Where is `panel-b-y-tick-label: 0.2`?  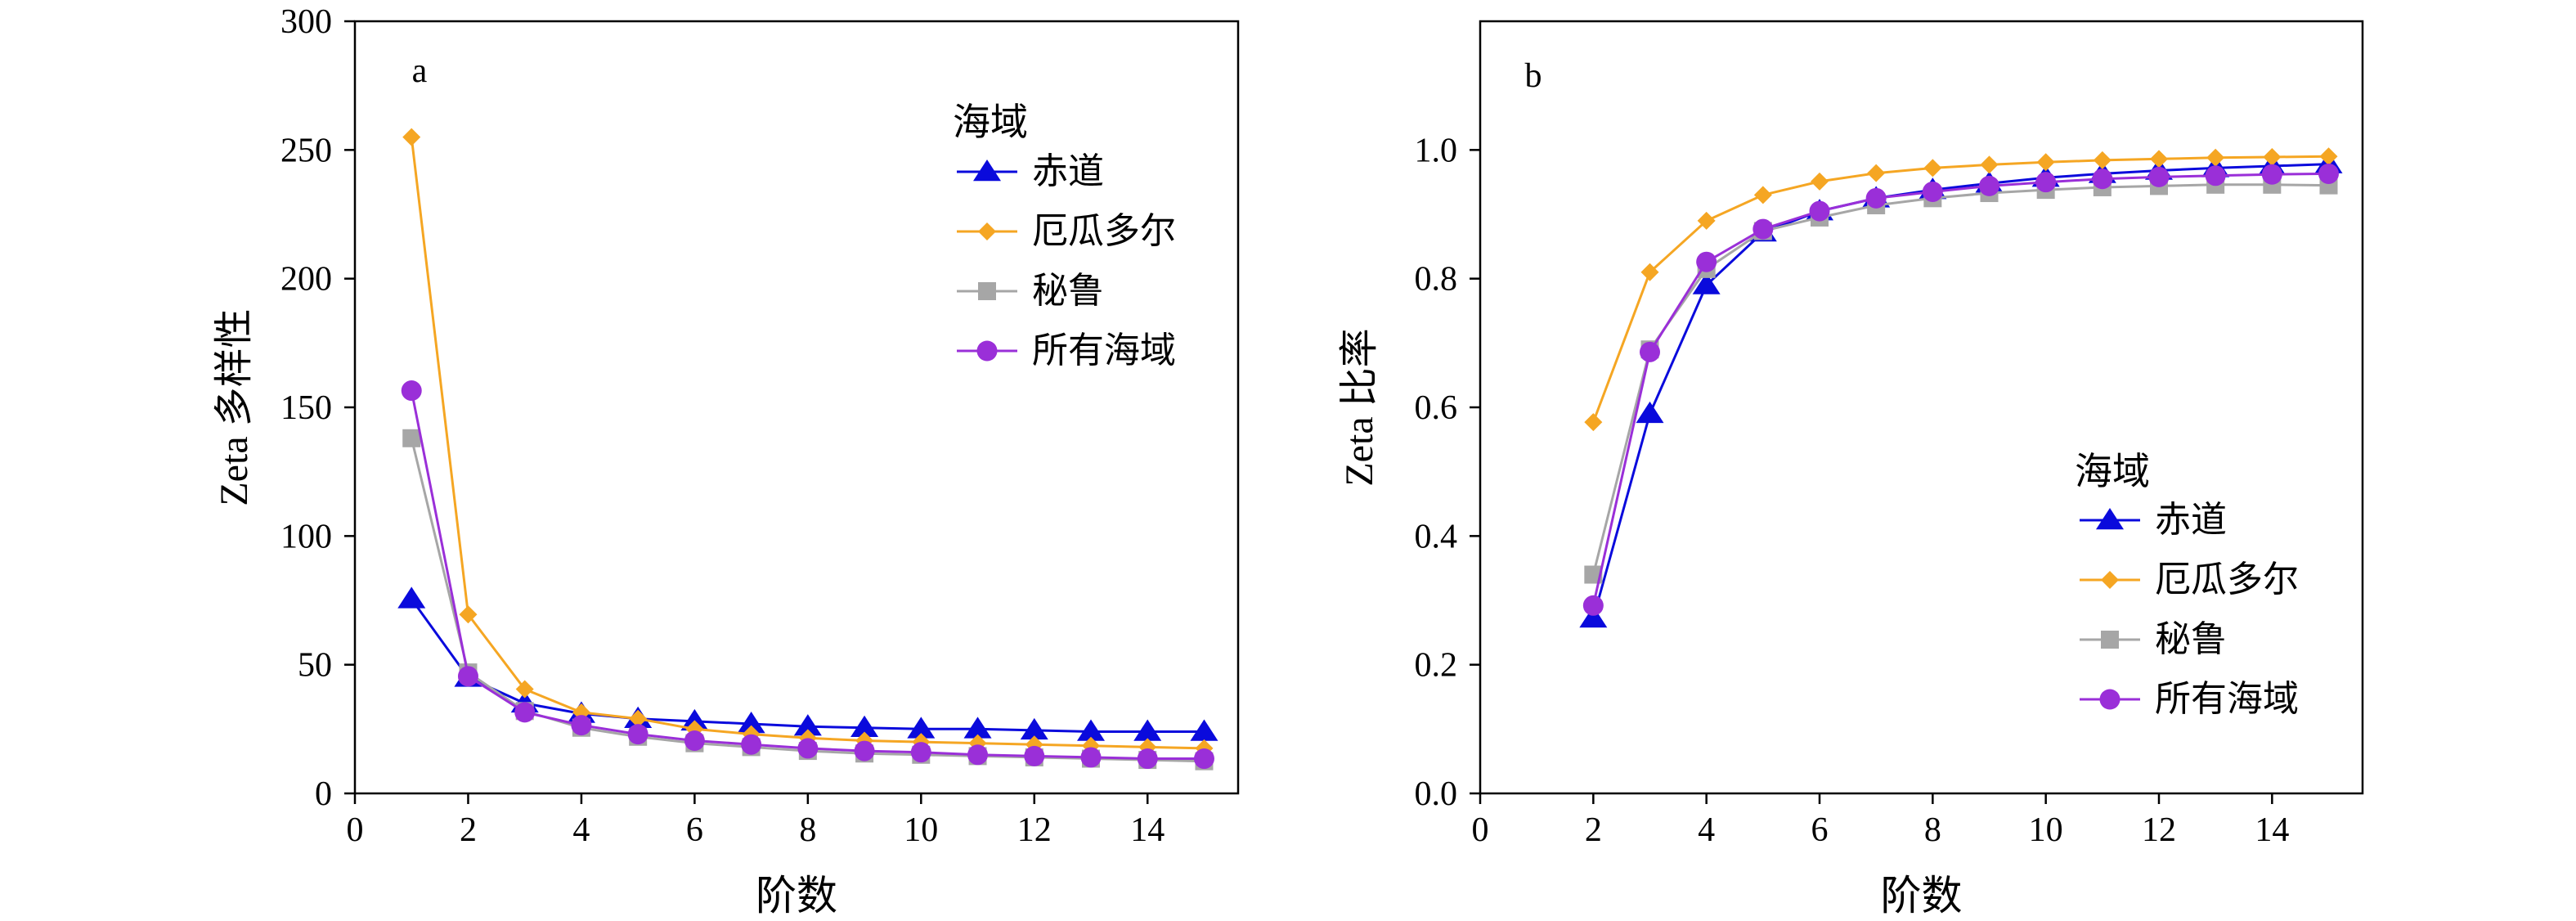
panel-b-y-tick-label: 0.2 is located at coordinates (1436, 666).